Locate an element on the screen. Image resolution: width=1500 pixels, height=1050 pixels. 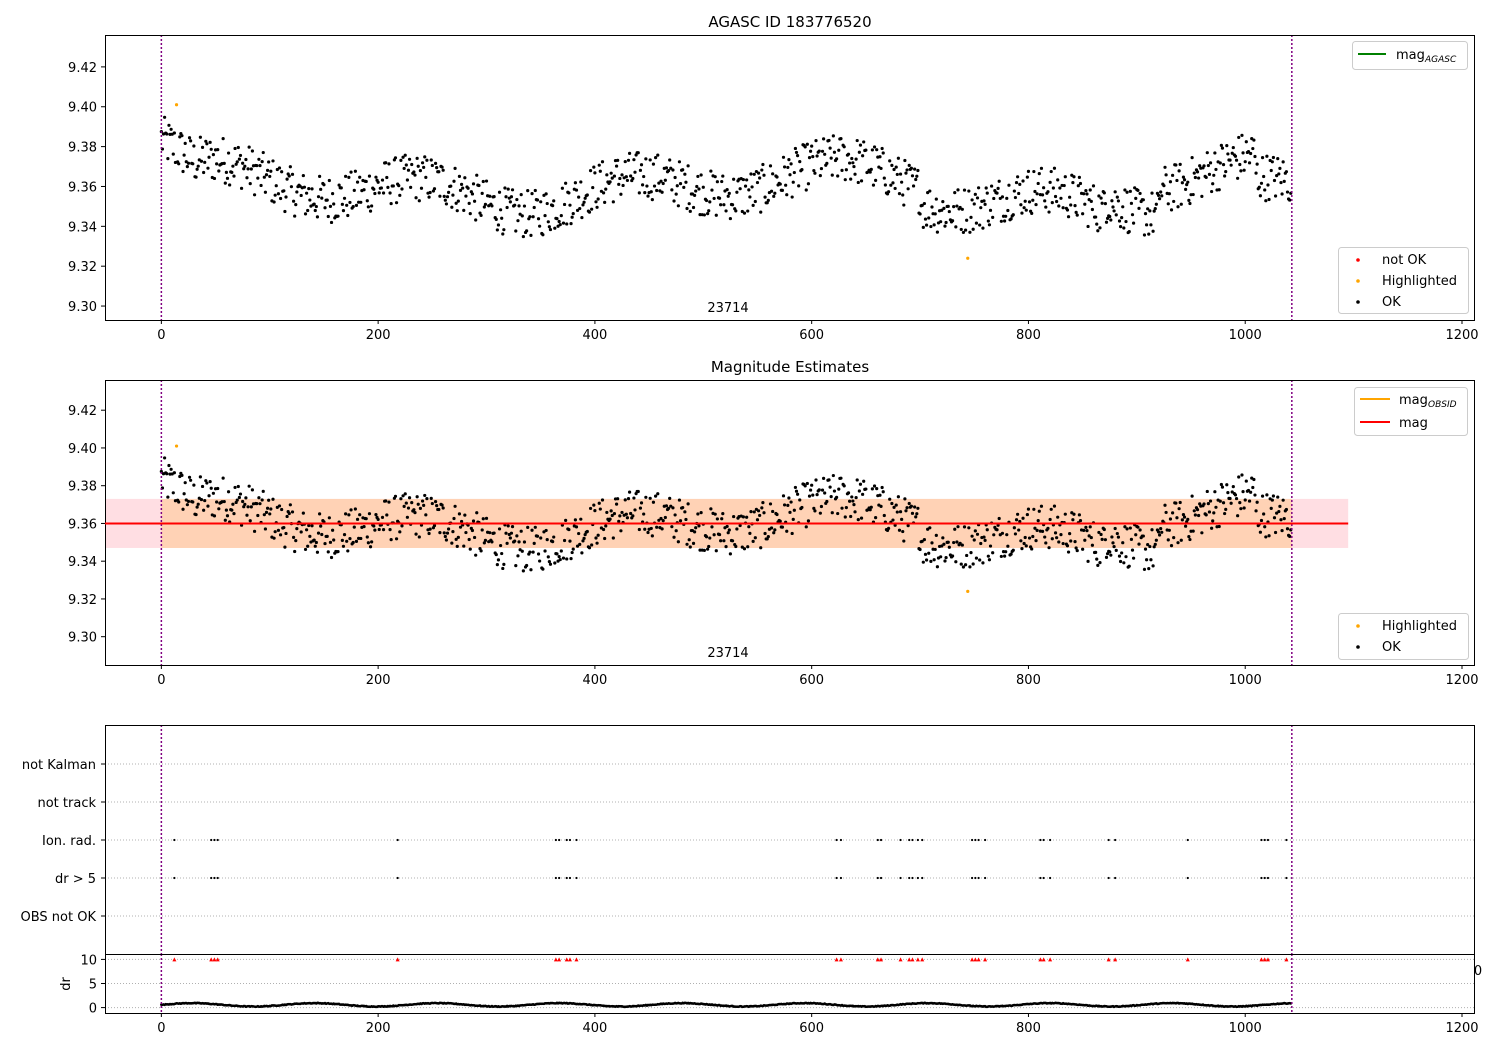
y-tick-label: 9.34 is located at coordinates (82, 562).